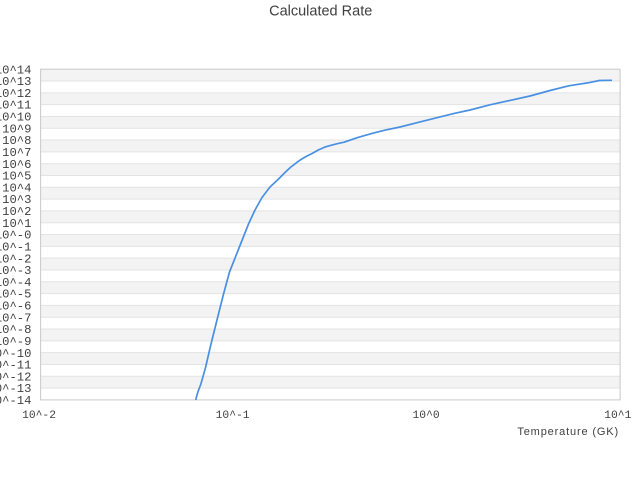 This screenshot has width=640, height=485. What do you see at coordinates (16, 200) in the screenshot?
I see `svg-text: 10^3` at bounding box center [16, 200].